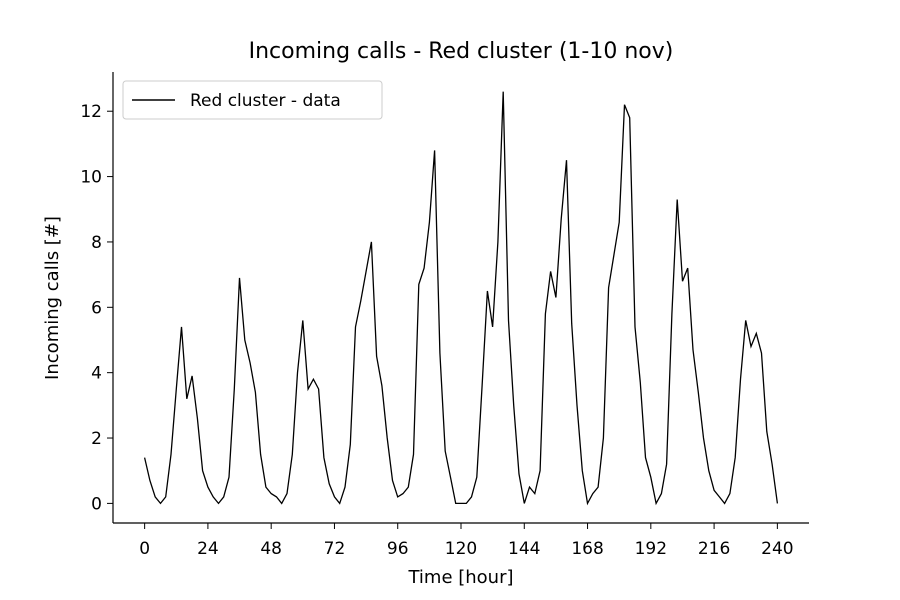  Describe the element at coordinates (91, 178) in the screenshot. I see `y-tick-label: 10` at that location.